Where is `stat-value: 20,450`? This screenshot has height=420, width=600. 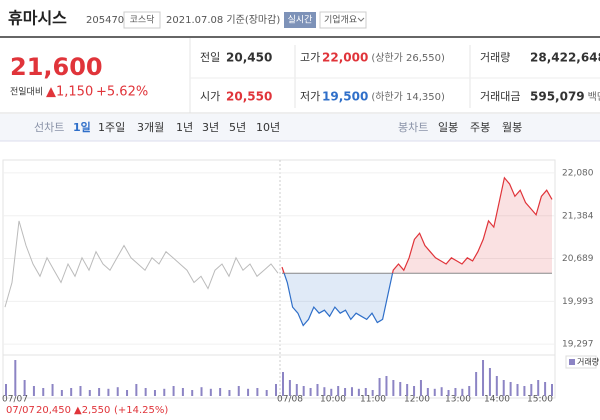
stat-value: 20,450 is located at coordinates (249, 58).